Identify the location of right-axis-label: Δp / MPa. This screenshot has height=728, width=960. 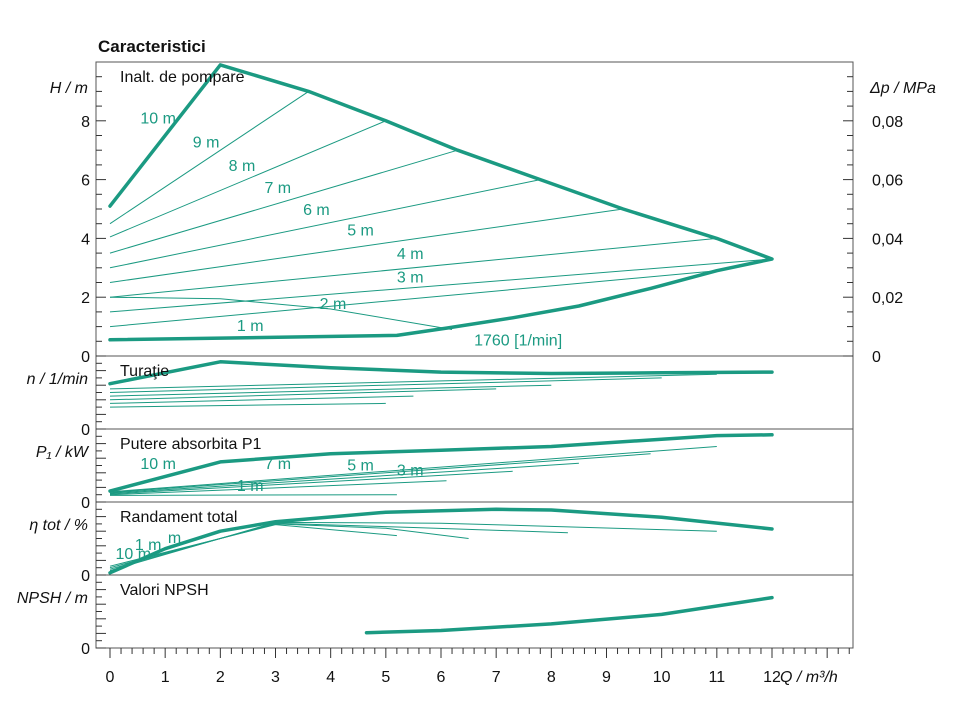
(902, 88).